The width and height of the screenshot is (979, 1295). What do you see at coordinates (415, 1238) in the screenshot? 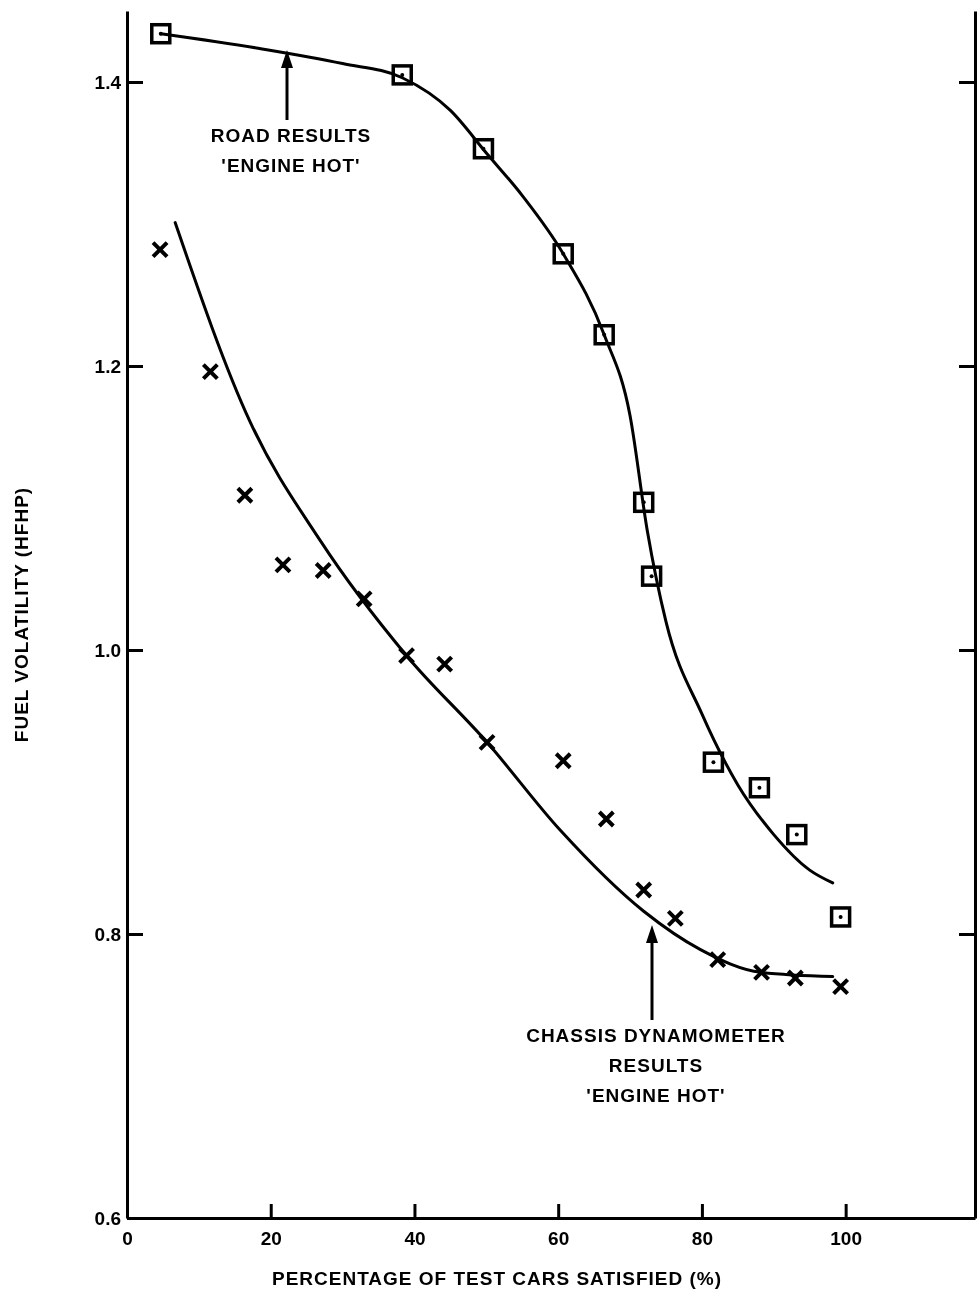
I see `x-tick-label: 40` at bounding box center [415, 1238].